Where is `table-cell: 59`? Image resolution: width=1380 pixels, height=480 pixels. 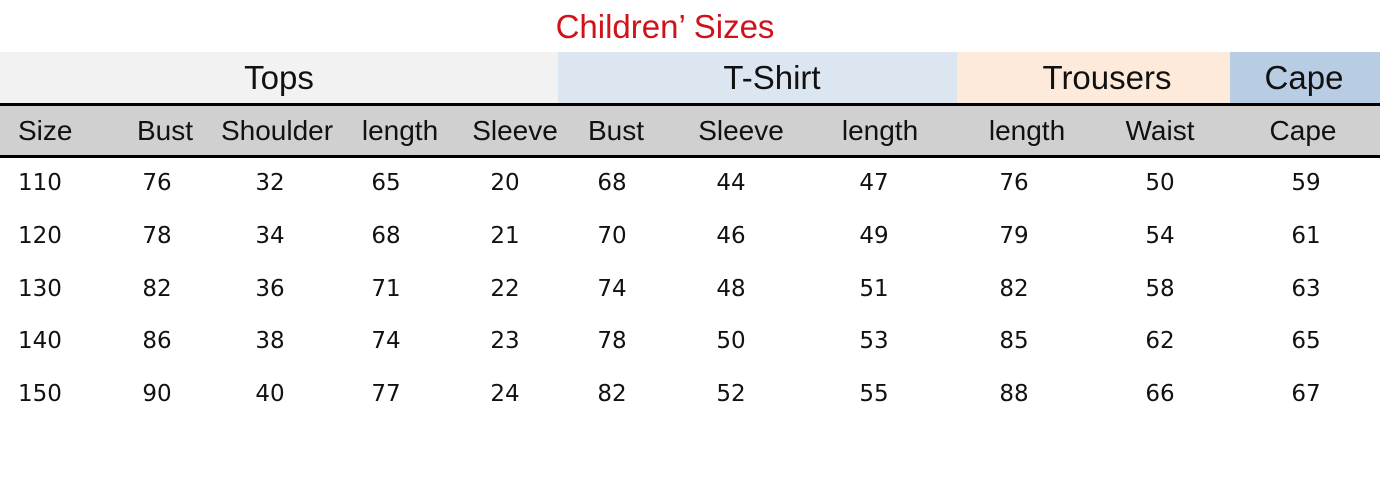
table-cell: 59 is located at coordinates (1306, 183).